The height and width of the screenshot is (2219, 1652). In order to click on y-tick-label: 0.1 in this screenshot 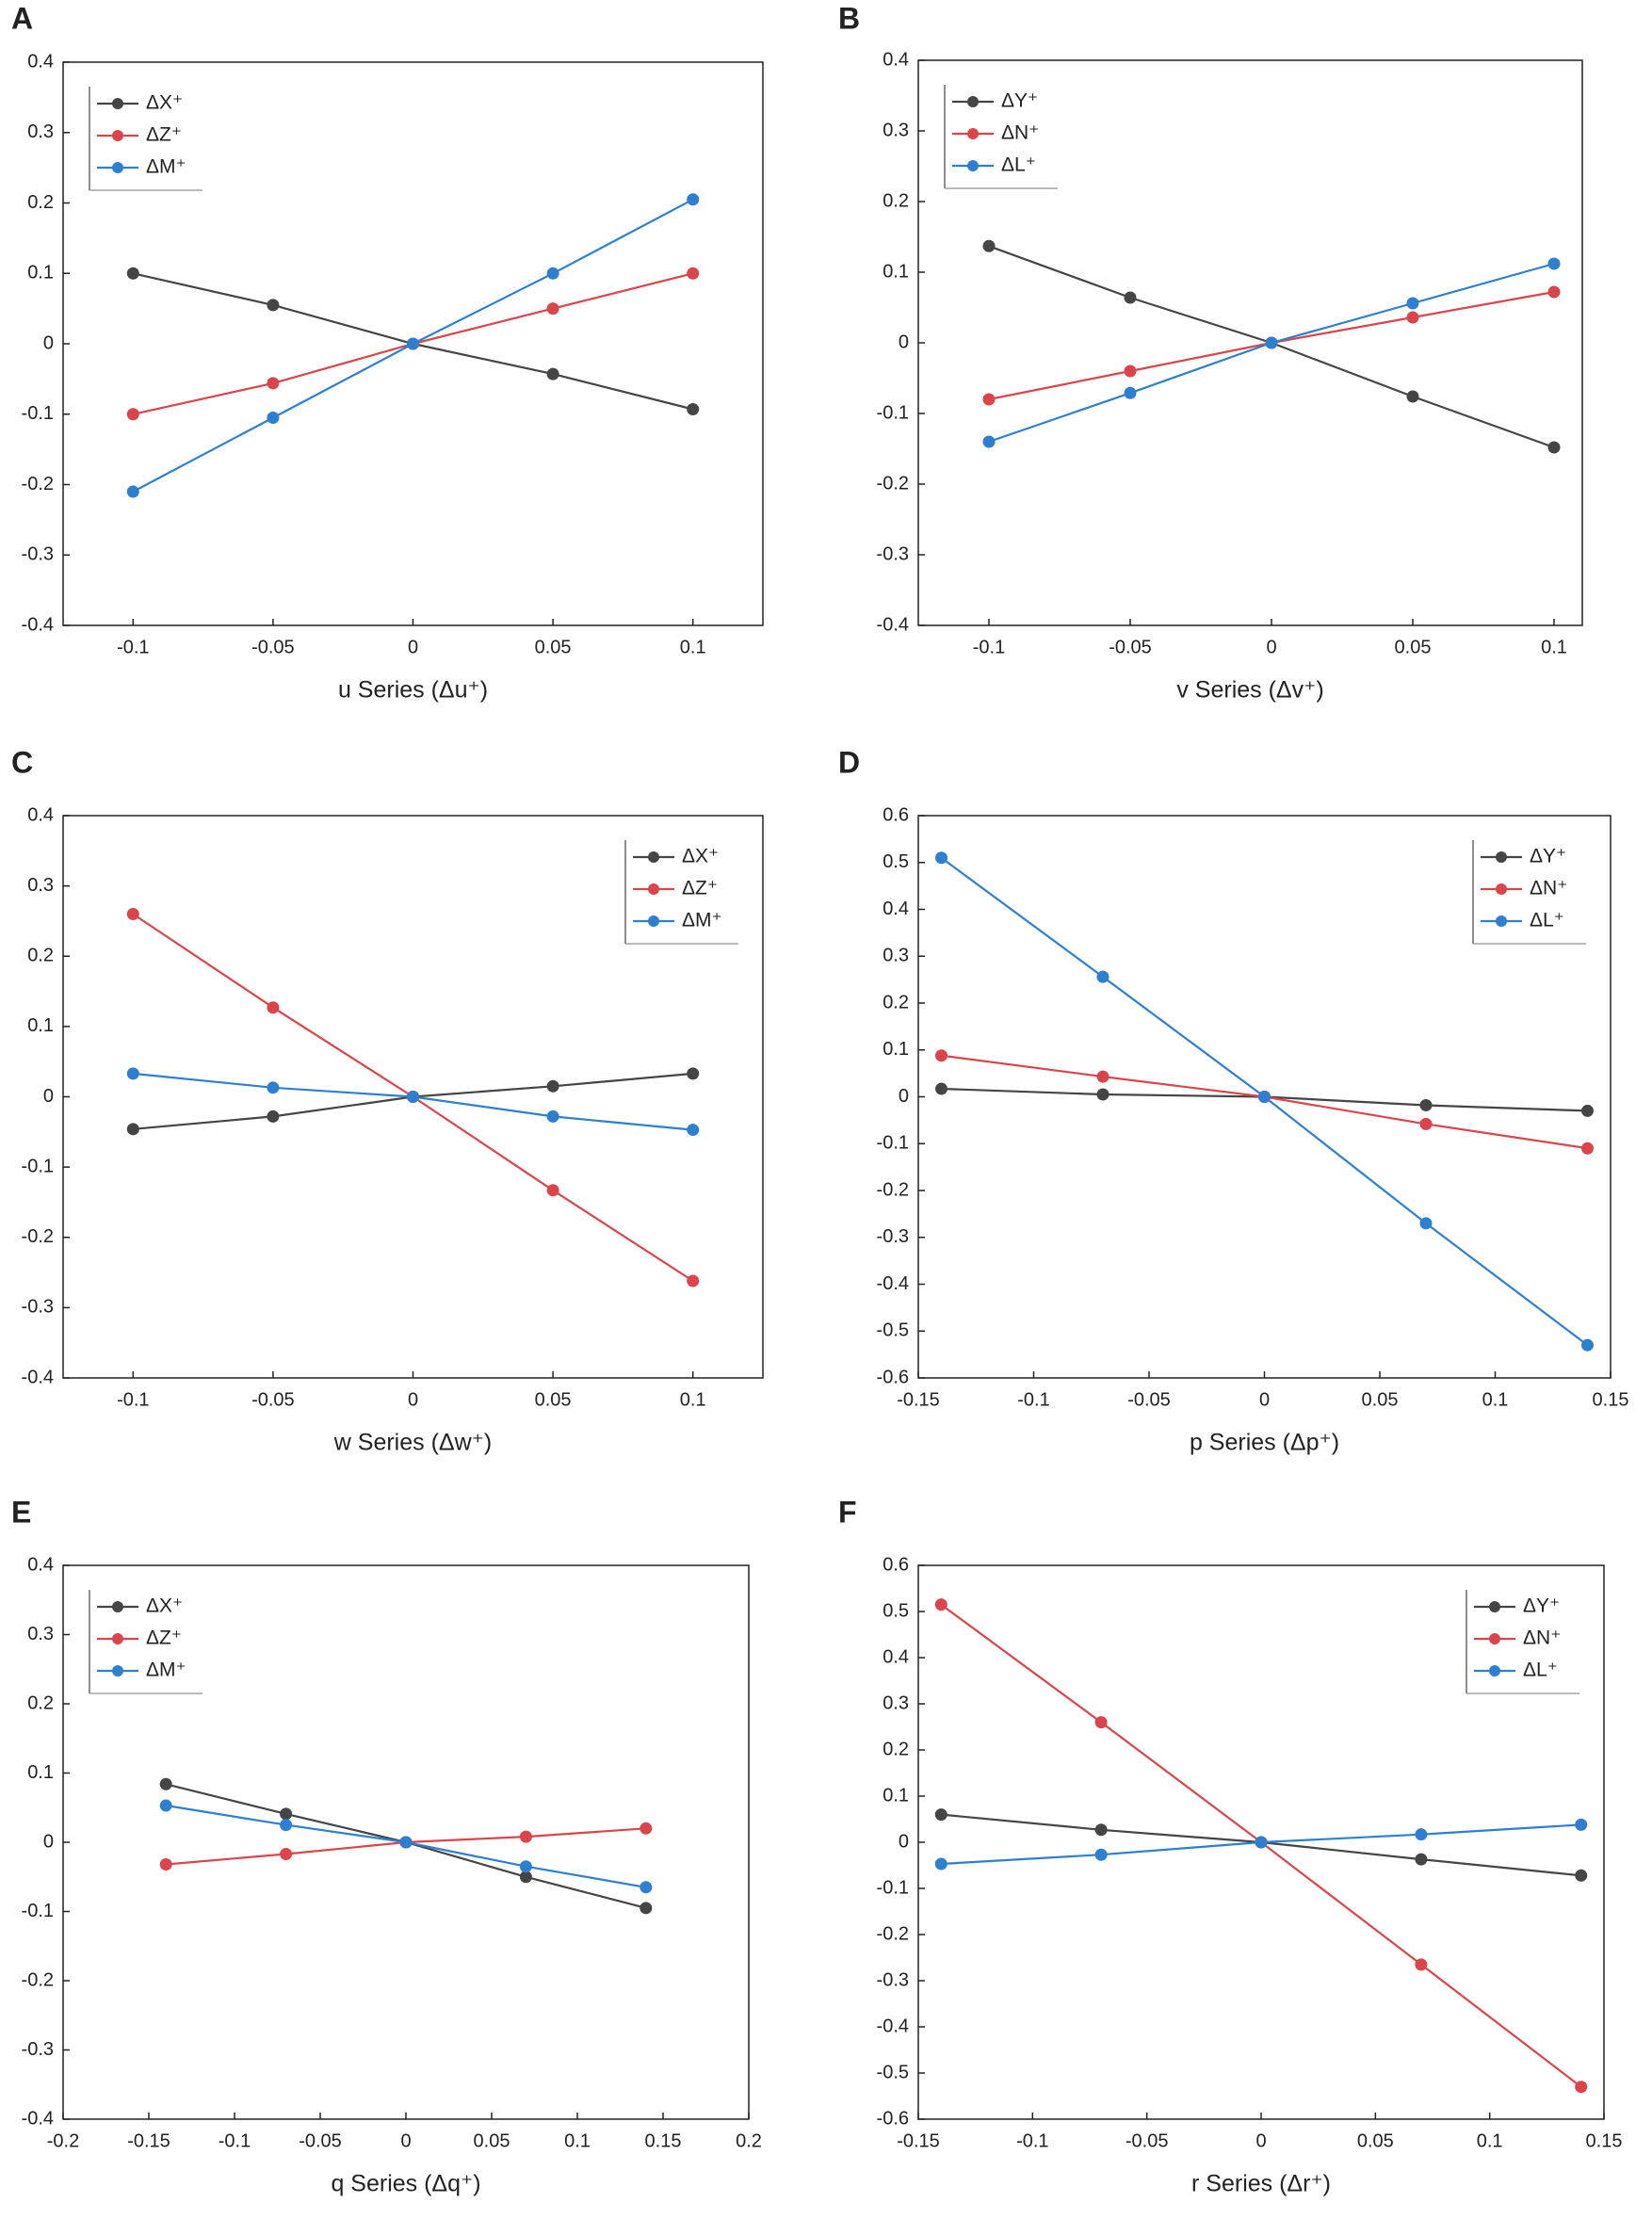, I will do `click(896, 271)`.